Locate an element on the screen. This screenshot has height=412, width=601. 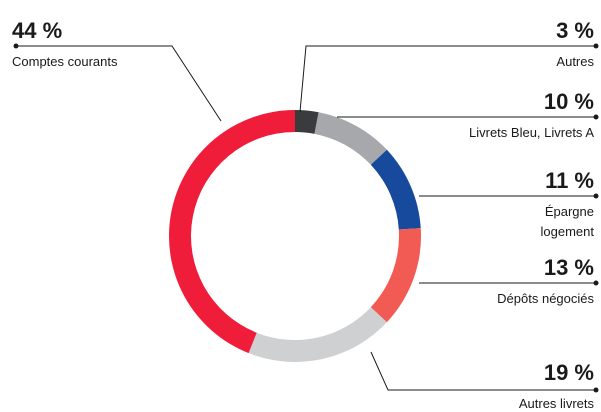
leader-dot-autres is located at coordinates (596, 46).